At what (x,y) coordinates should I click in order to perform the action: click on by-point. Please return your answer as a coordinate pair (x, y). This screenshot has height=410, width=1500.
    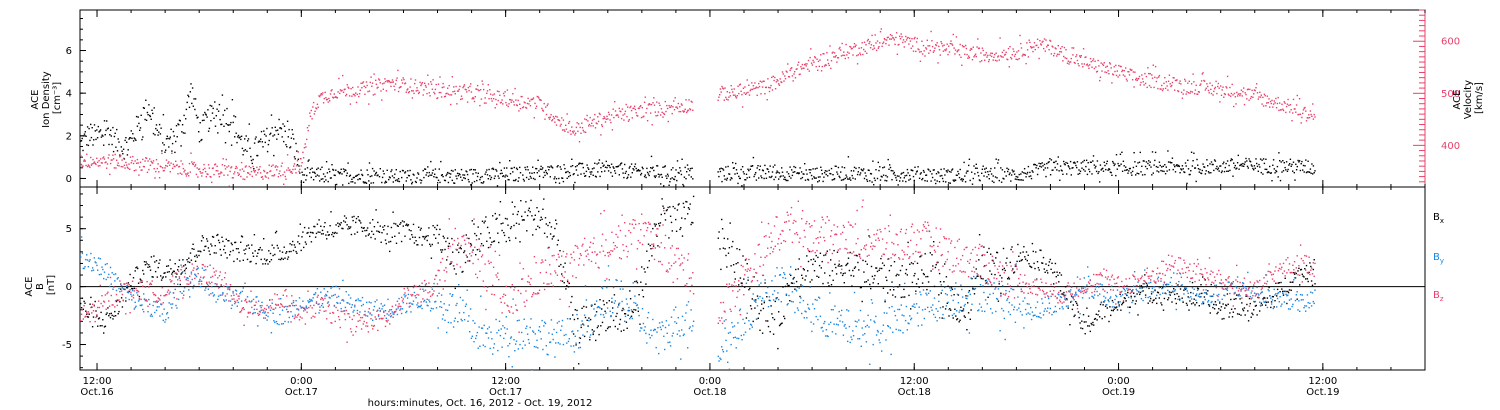
    Looking at the image, I should click on (81, 237).